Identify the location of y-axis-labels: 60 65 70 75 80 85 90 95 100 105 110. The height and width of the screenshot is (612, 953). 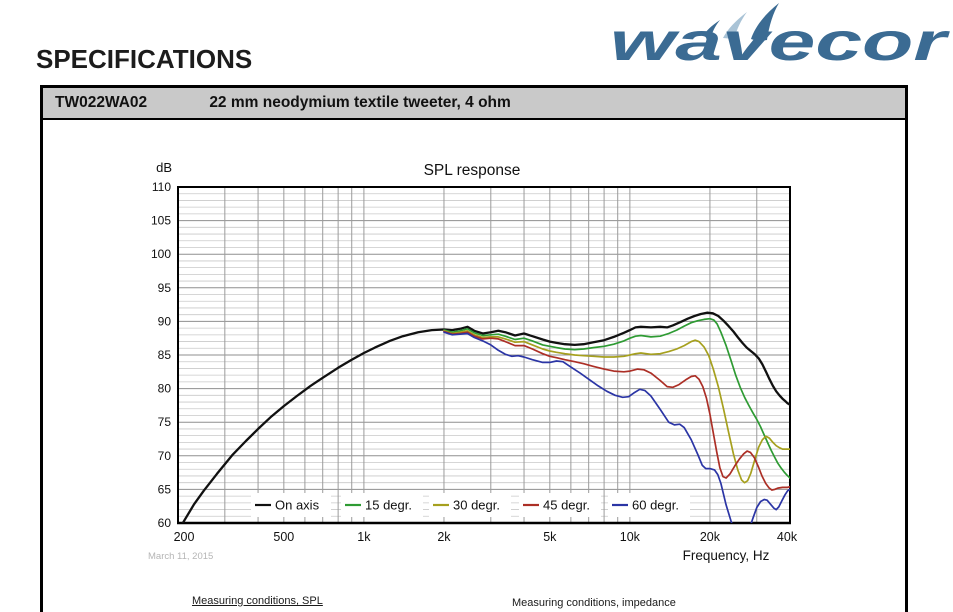
(161, 355).